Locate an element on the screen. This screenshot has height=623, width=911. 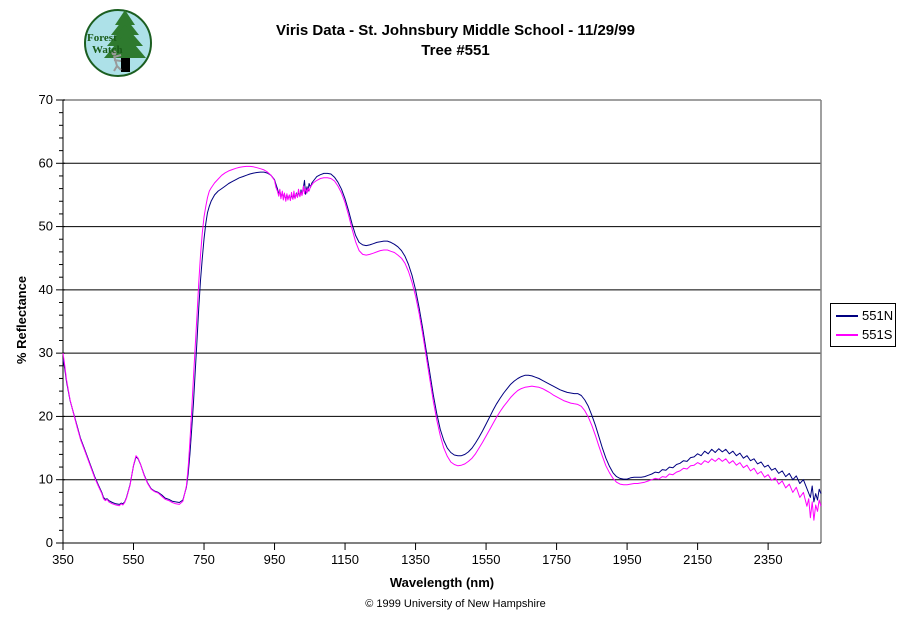
logo-person is located at coordinates (116, 61).